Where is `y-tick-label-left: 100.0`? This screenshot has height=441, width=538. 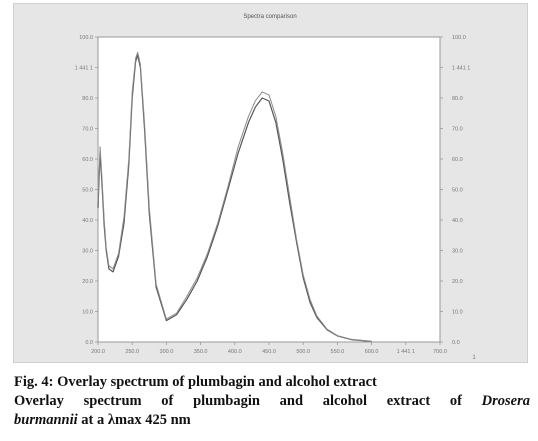 y-tick-label-left: 100.0 is located at coordinates (86, 38).